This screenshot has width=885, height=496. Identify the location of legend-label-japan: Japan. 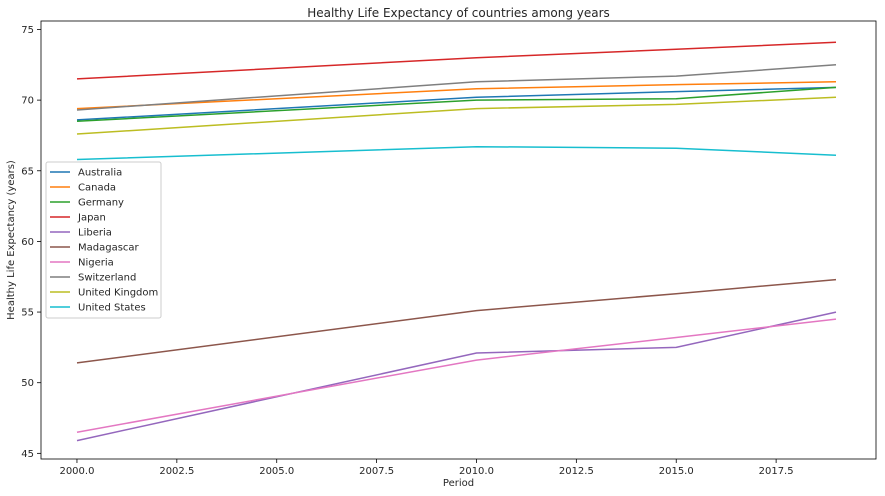
(91, 218).